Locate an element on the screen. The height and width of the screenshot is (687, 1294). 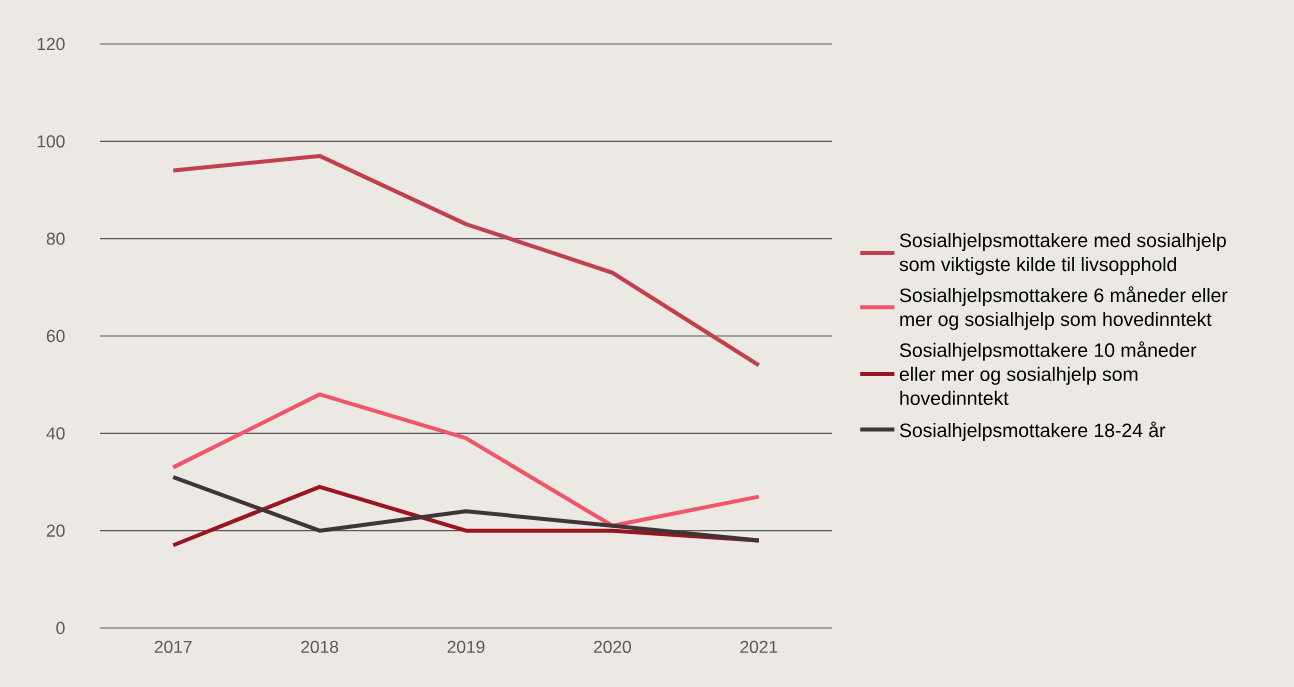
y-tick-label: 80 is located at coordinates (55, 238).